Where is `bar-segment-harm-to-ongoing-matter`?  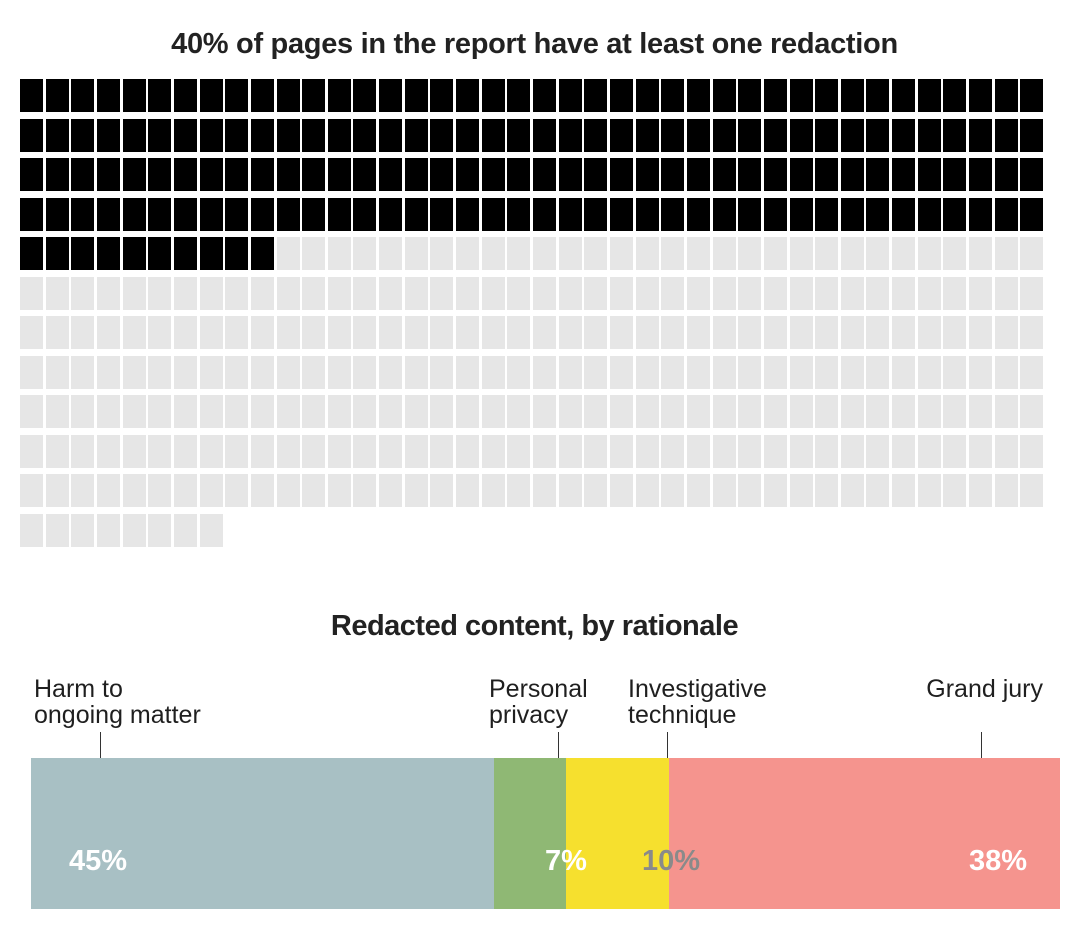
bar-segment-harm-to-ongoing-matter is located at coordinates (263, 833).